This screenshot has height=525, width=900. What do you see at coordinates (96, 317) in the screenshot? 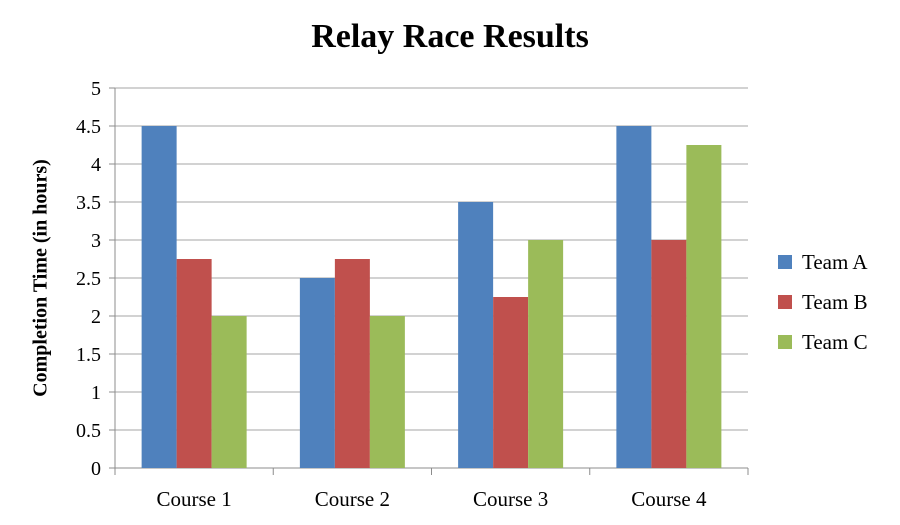
I see `y-tick-label: 2` at bounding box center [96, 317].